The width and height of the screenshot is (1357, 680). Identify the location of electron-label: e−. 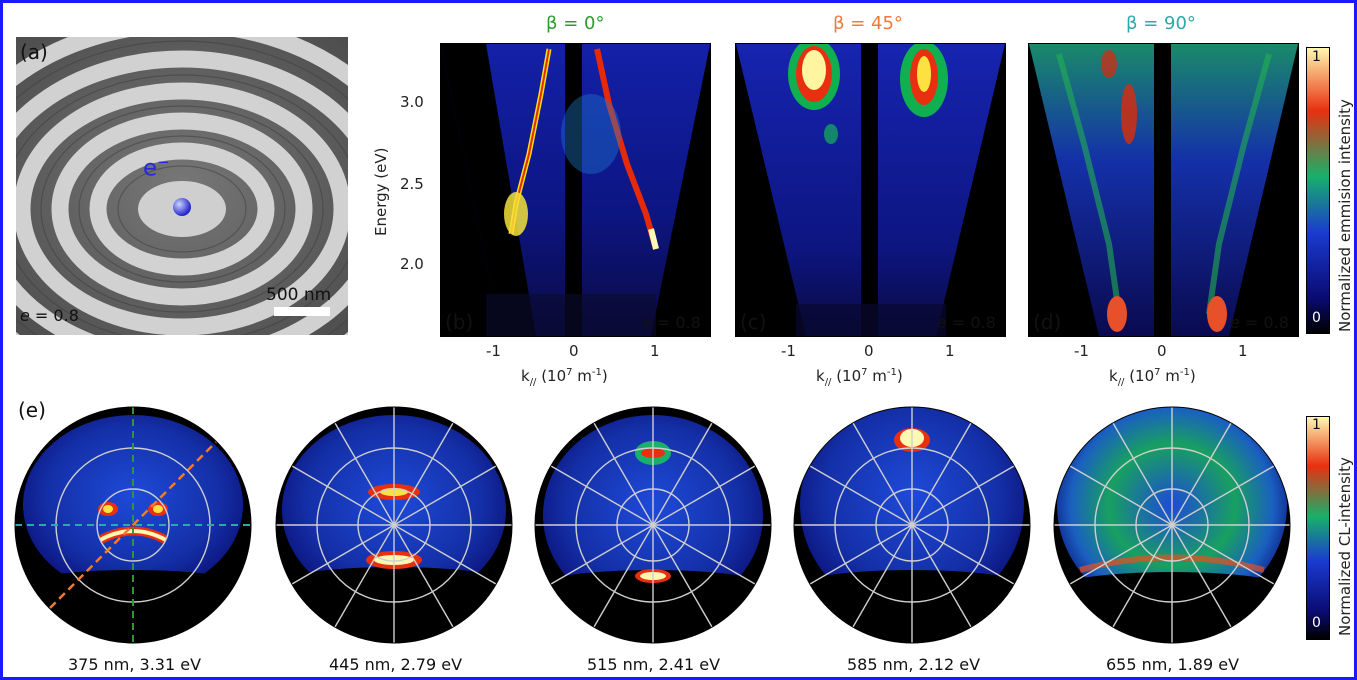
(156, 167).